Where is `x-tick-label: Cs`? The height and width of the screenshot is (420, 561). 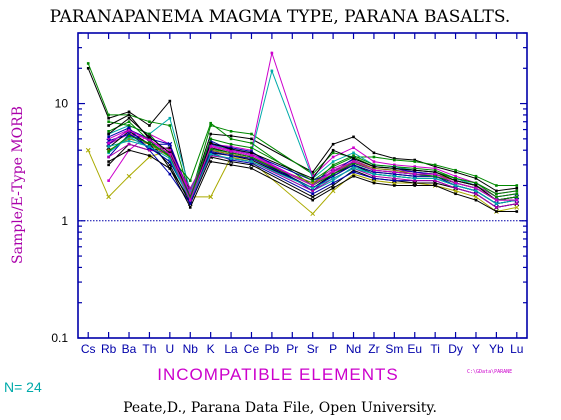
x-tick-label: Cs is located at coordinates (88, 349).